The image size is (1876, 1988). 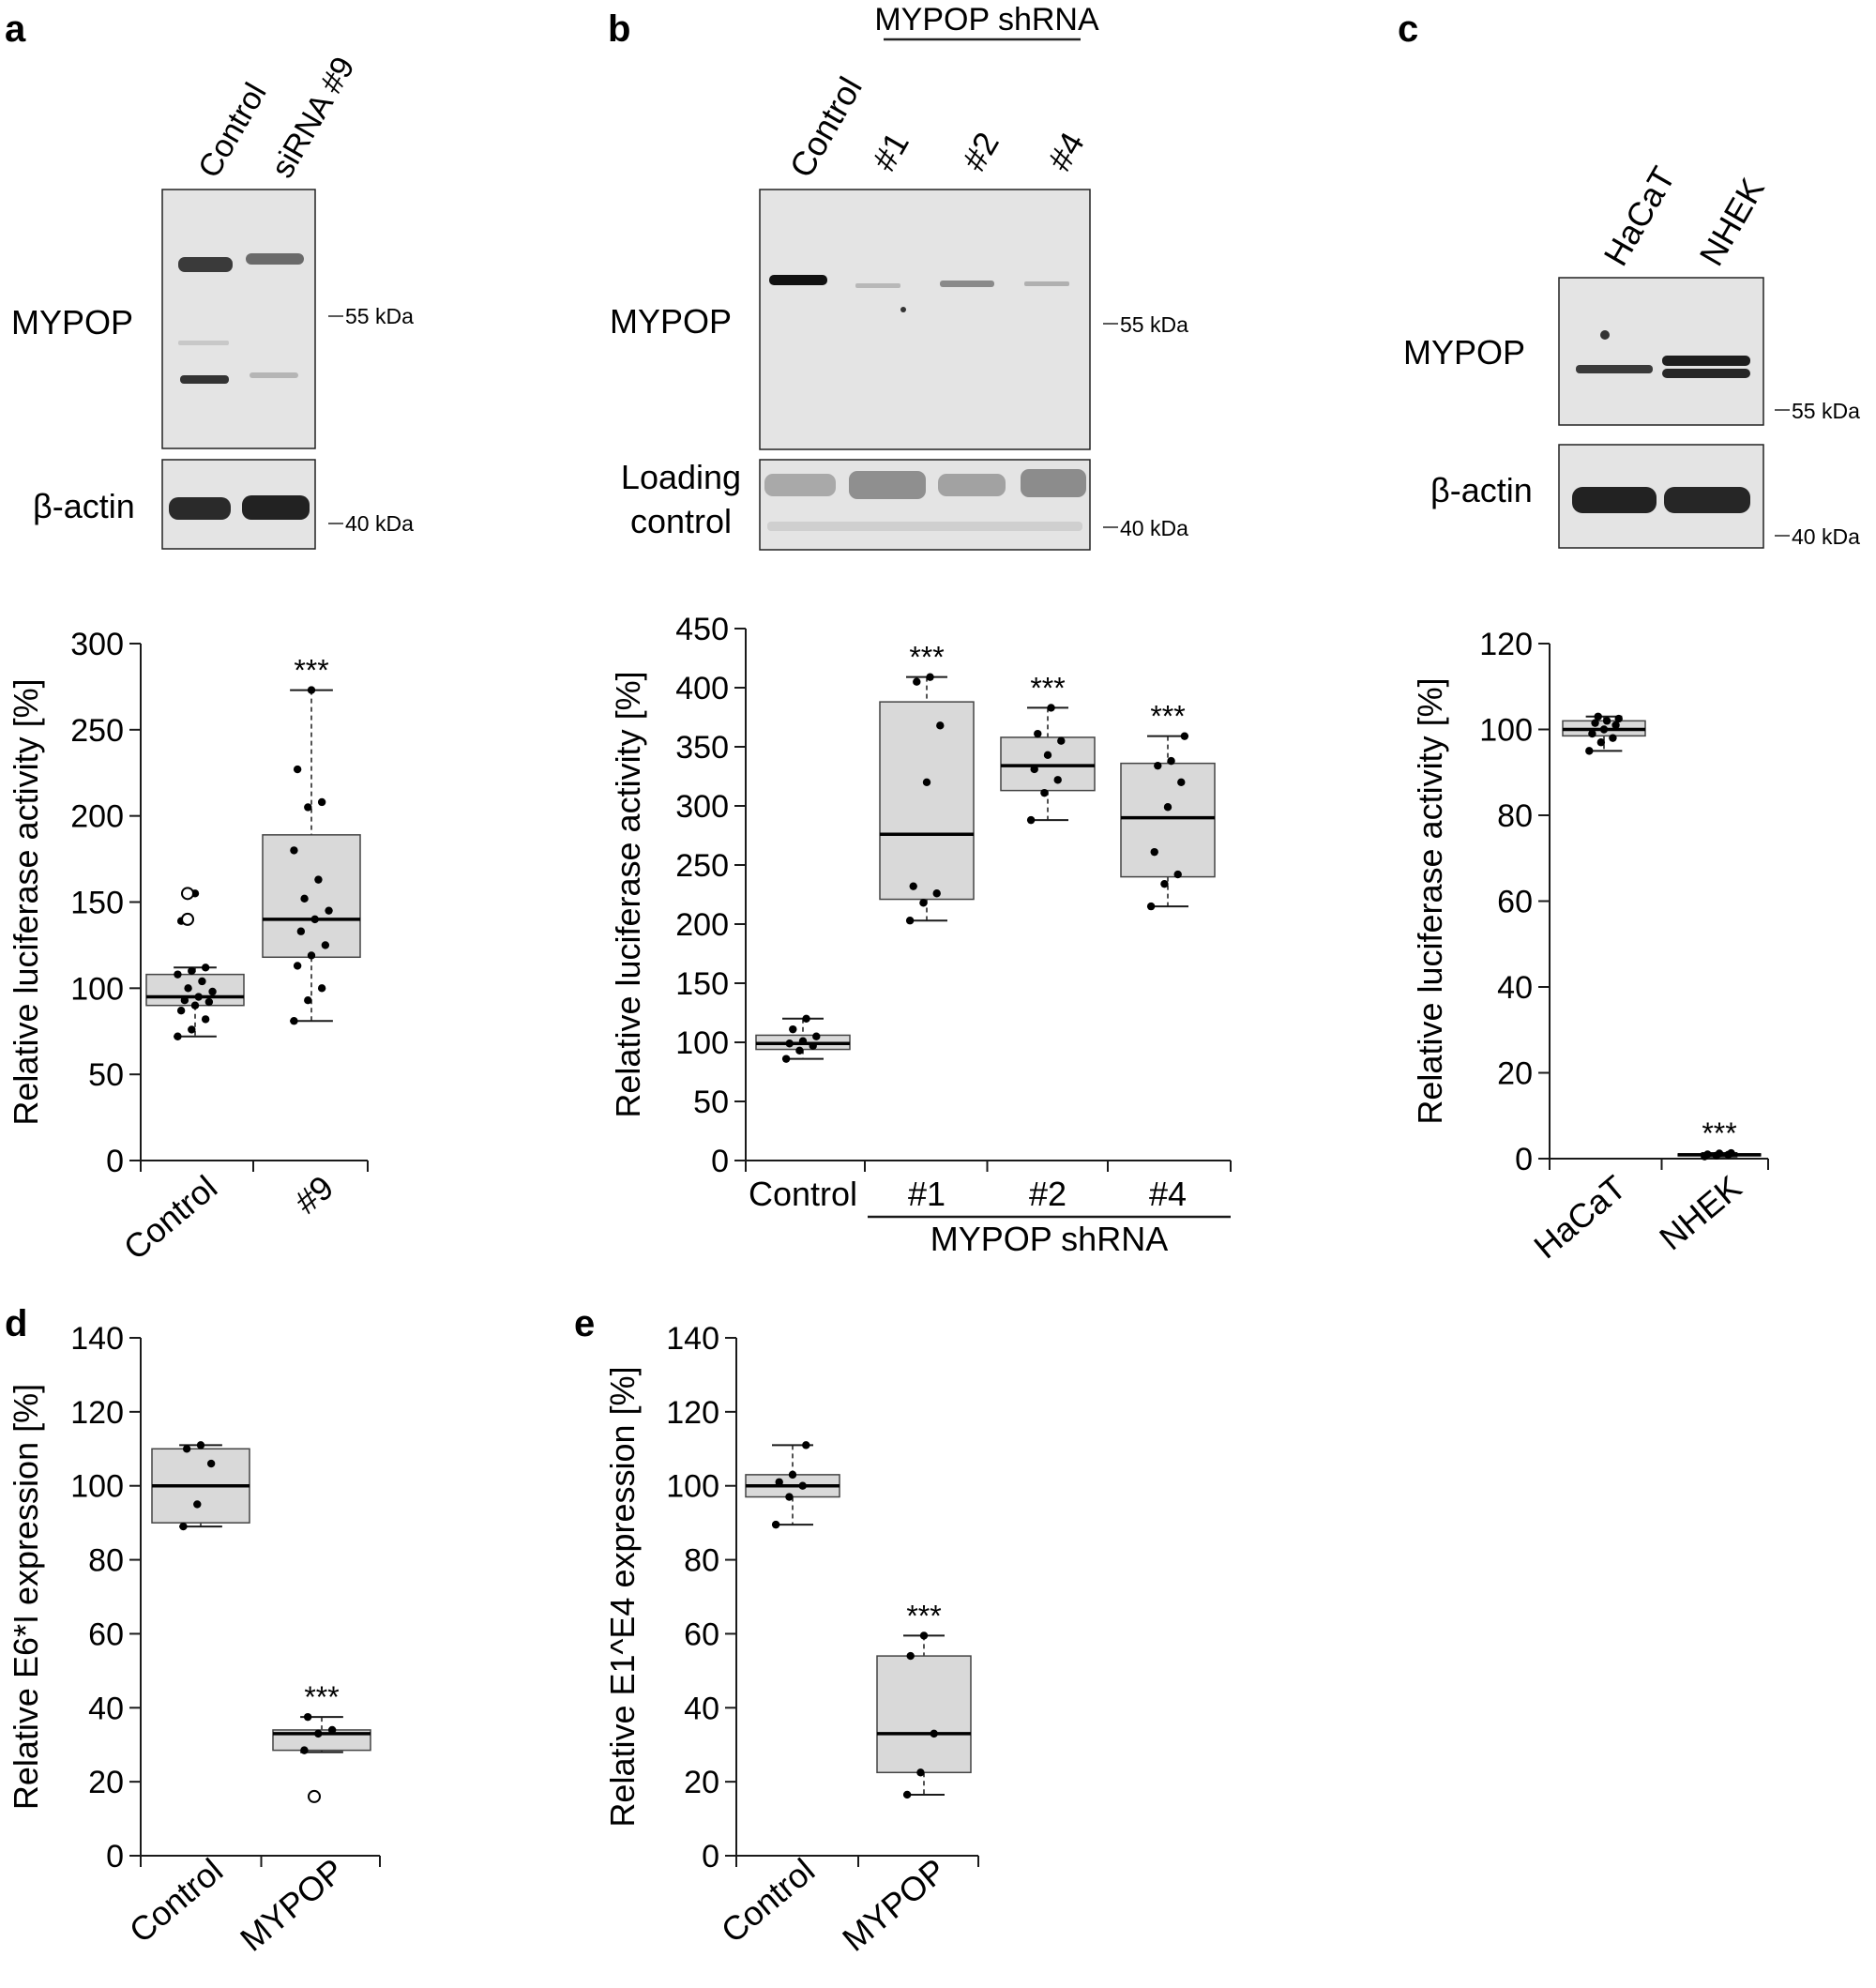 I want to click on y-tick-label: 350, so click(x=702, y=748).